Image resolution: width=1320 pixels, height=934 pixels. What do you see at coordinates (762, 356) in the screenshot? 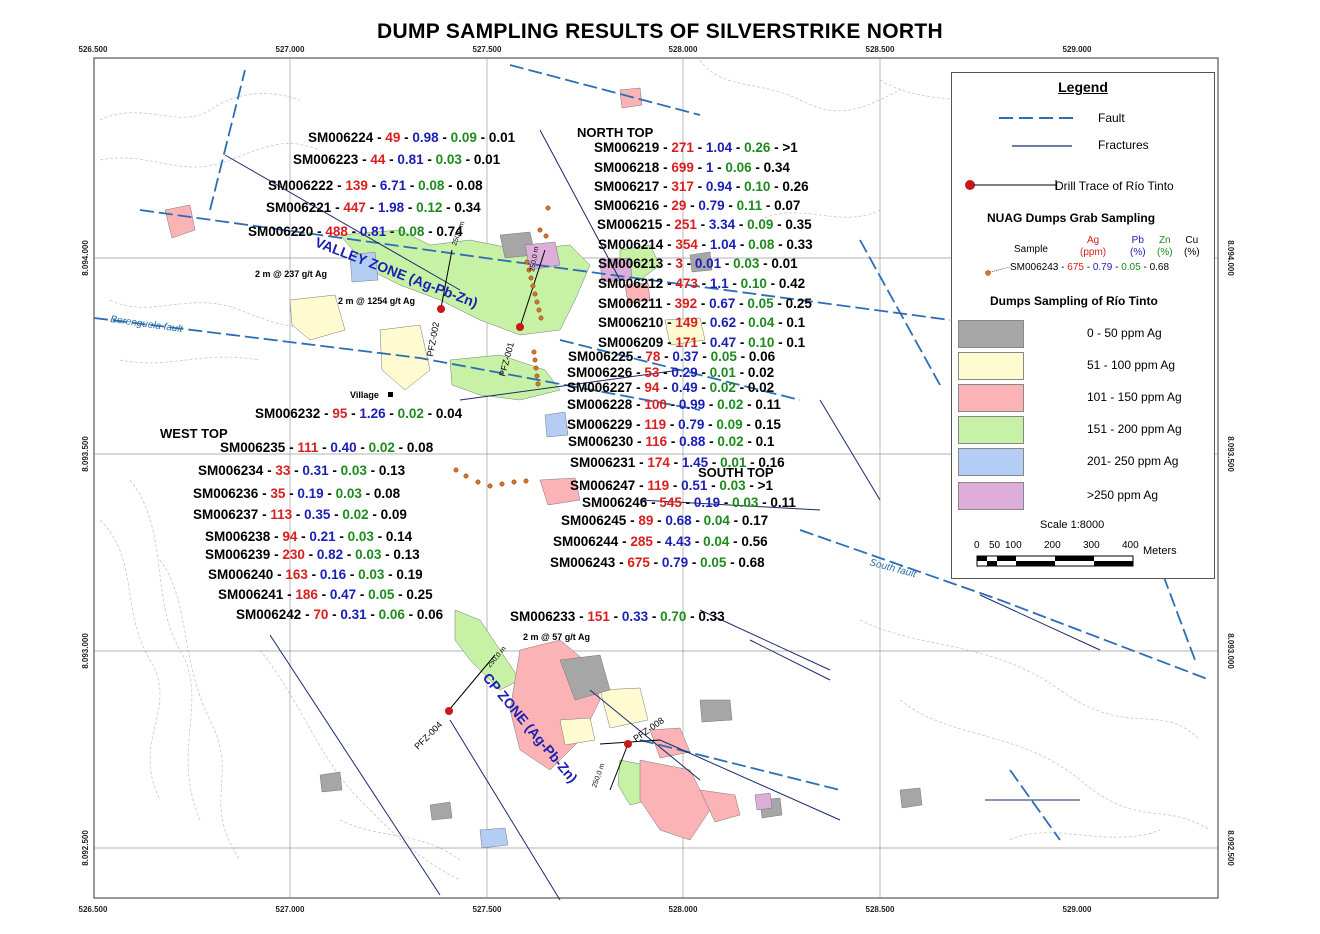
I see `sample-cu: 0.06` at bounding box center [762, 356].